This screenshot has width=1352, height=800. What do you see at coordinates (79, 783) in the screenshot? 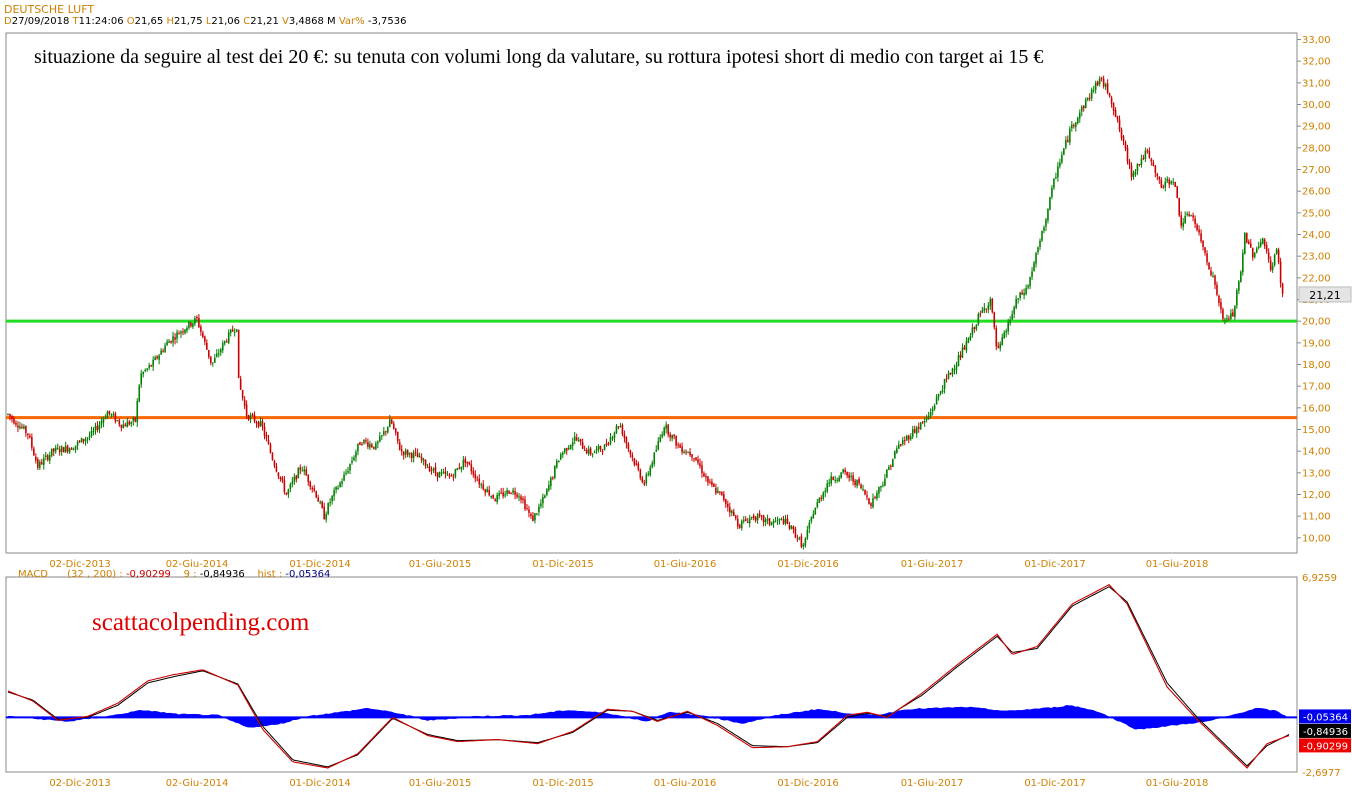
I see `macd-x-tick-label: 02-Dic-2013` at bounding box center [79, 783].